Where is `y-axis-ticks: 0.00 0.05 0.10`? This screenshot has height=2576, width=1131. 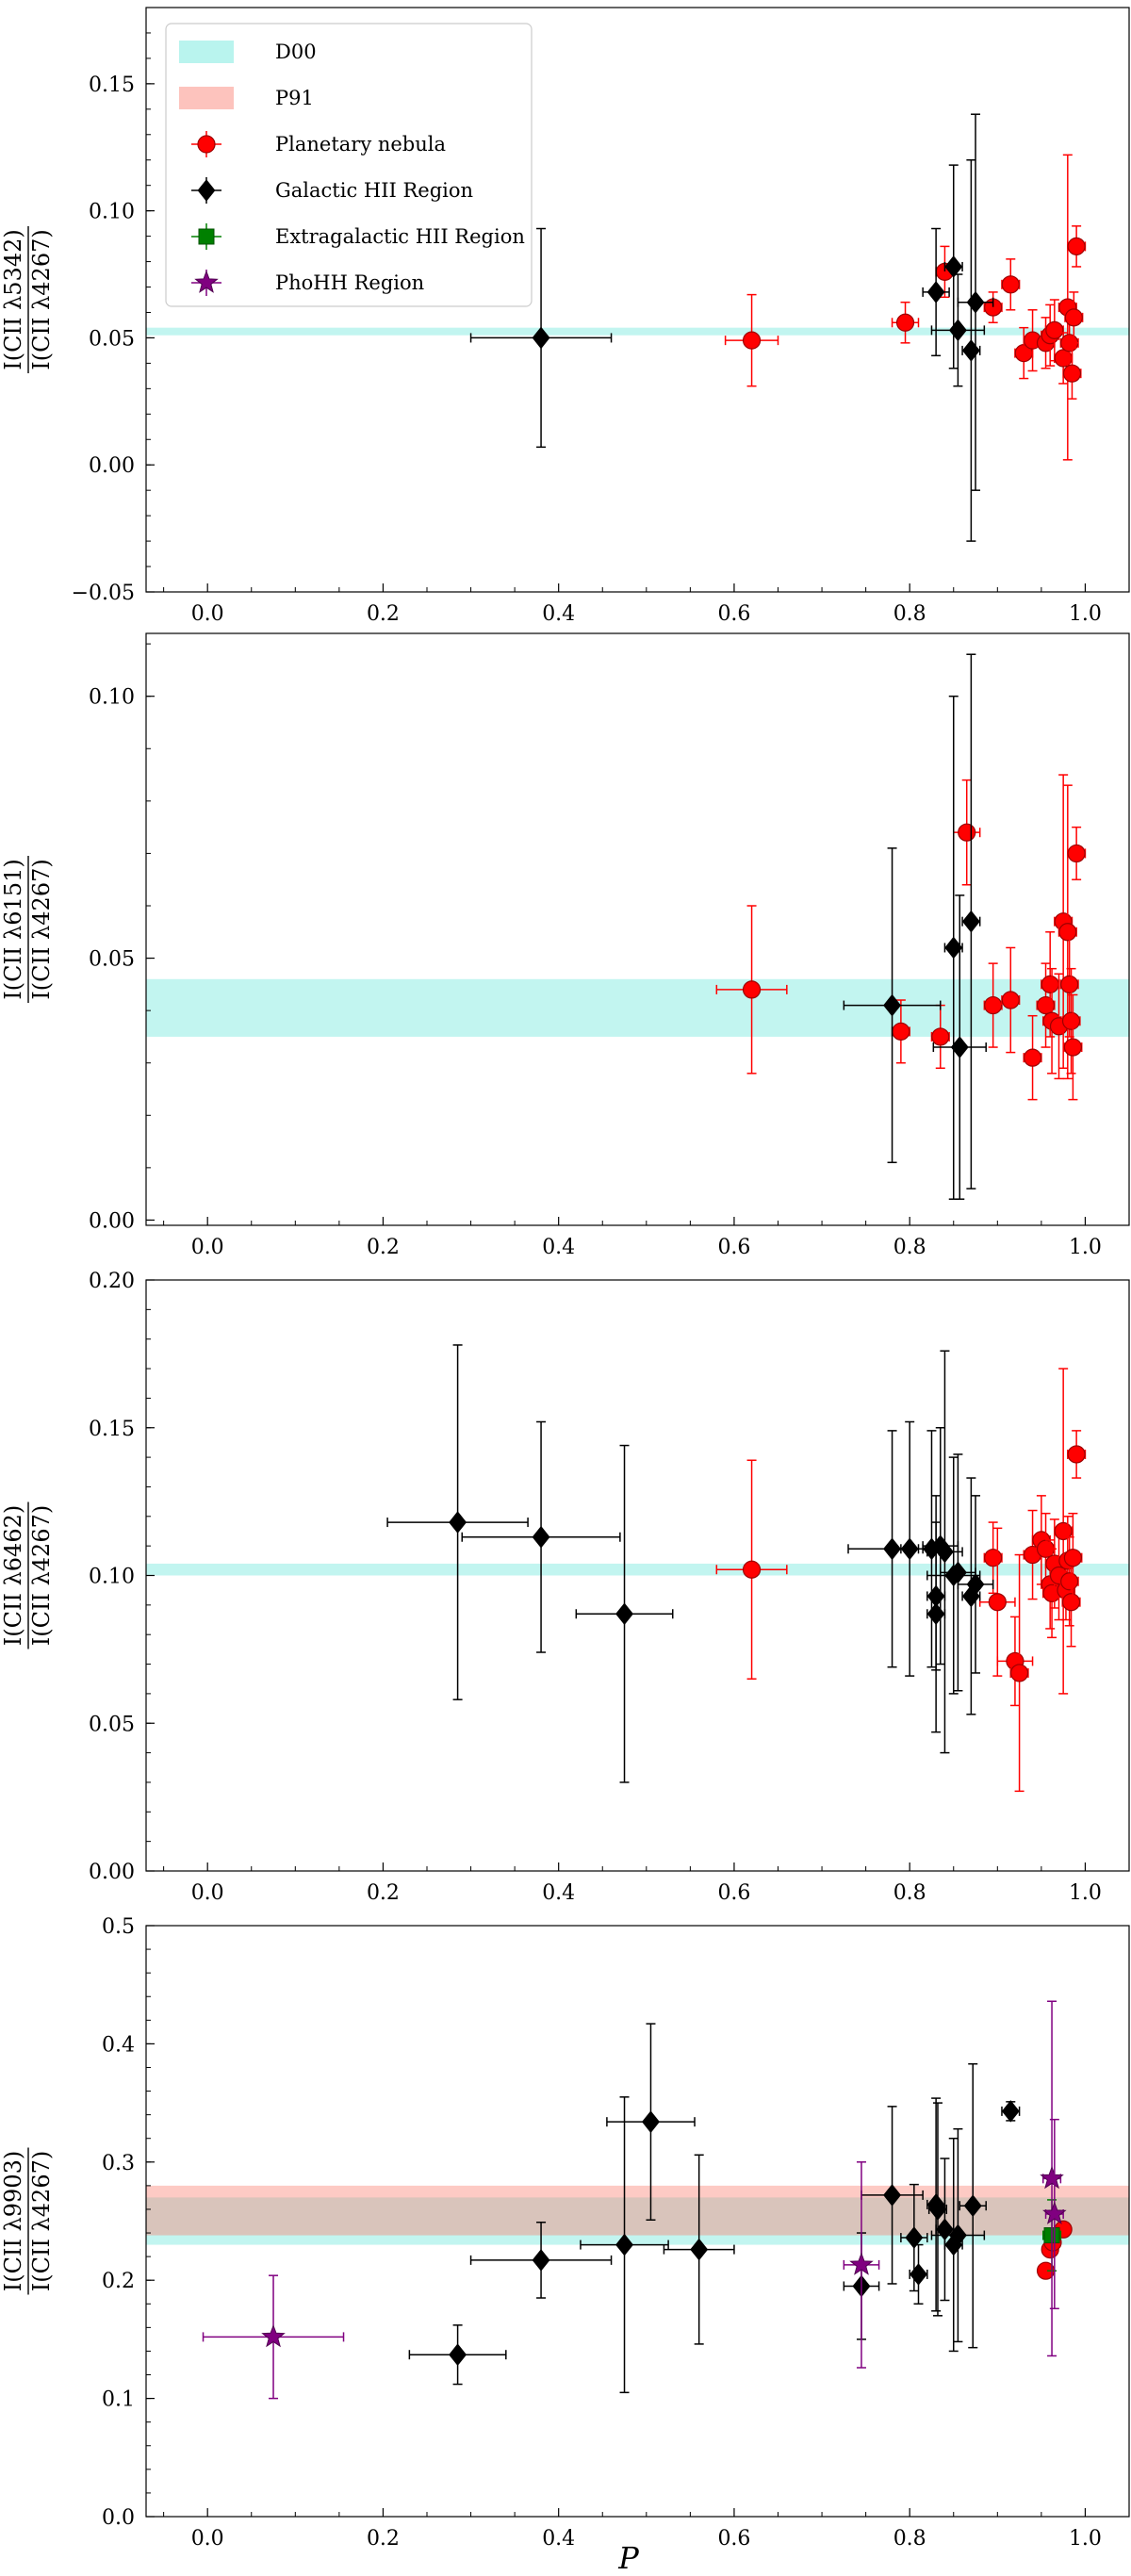 y-axis-ticks: 0.00 0.05 0.10 is located at coordinates (122, 938).